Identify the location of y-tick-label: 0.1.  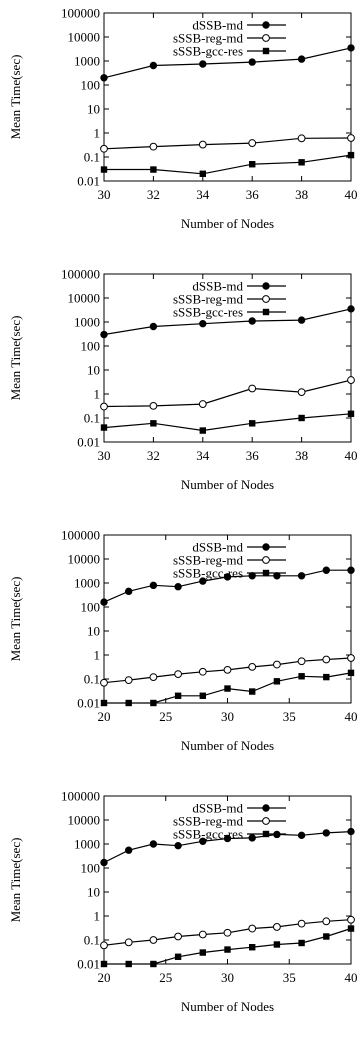
(92, 418).